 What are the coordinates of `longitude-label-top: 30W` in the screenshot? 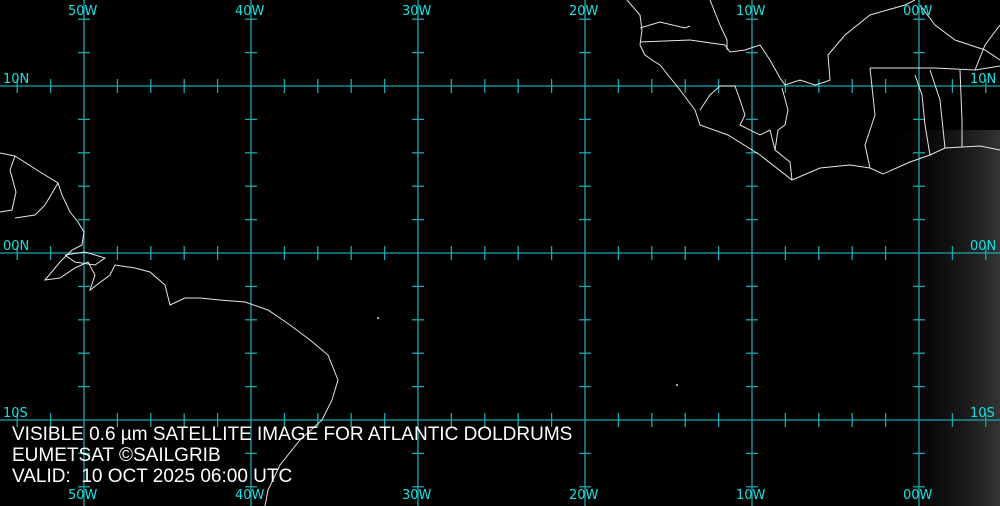 It's located at (417, 11).